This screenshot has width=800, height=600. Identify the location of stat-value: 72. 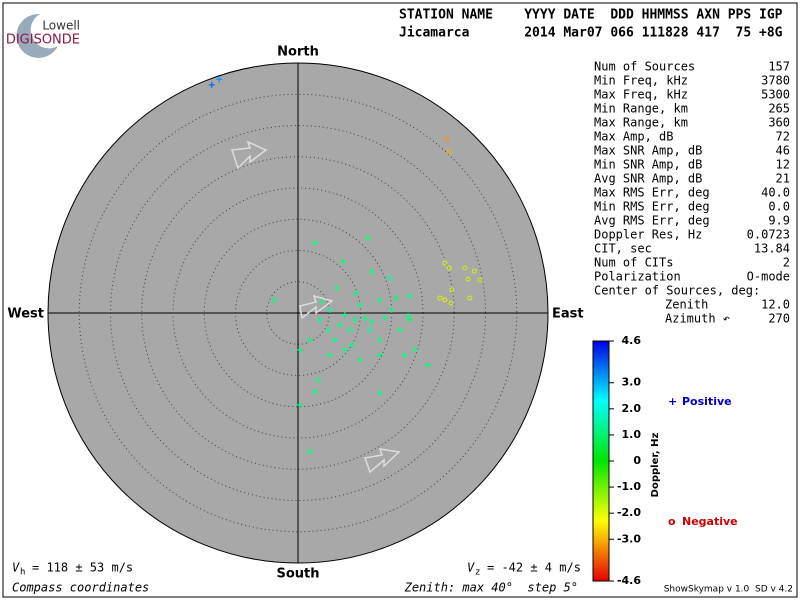
(783, 137).